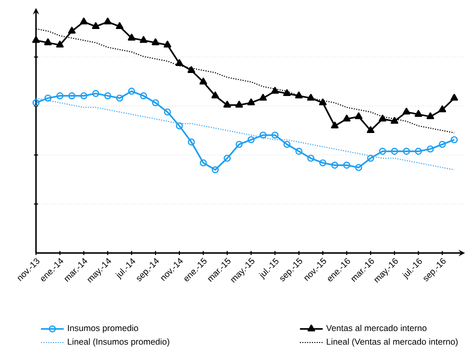 This screenshot has height=352, width=470. I want to click on legend-label: Insumos promedio, so click(103, 328).